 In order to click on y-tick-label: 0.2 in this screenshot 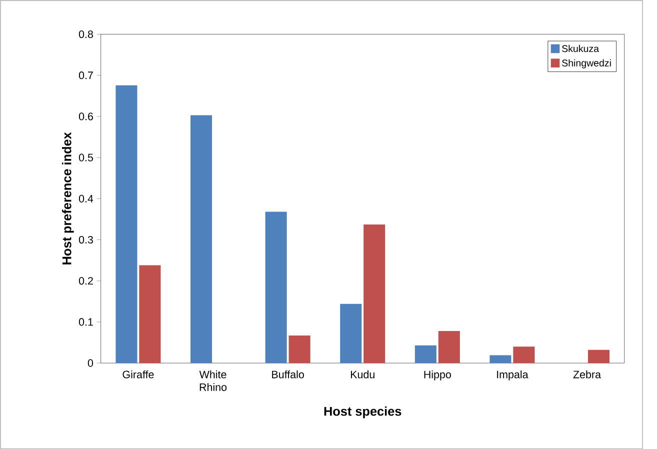, I will do `click(85, 280)`.